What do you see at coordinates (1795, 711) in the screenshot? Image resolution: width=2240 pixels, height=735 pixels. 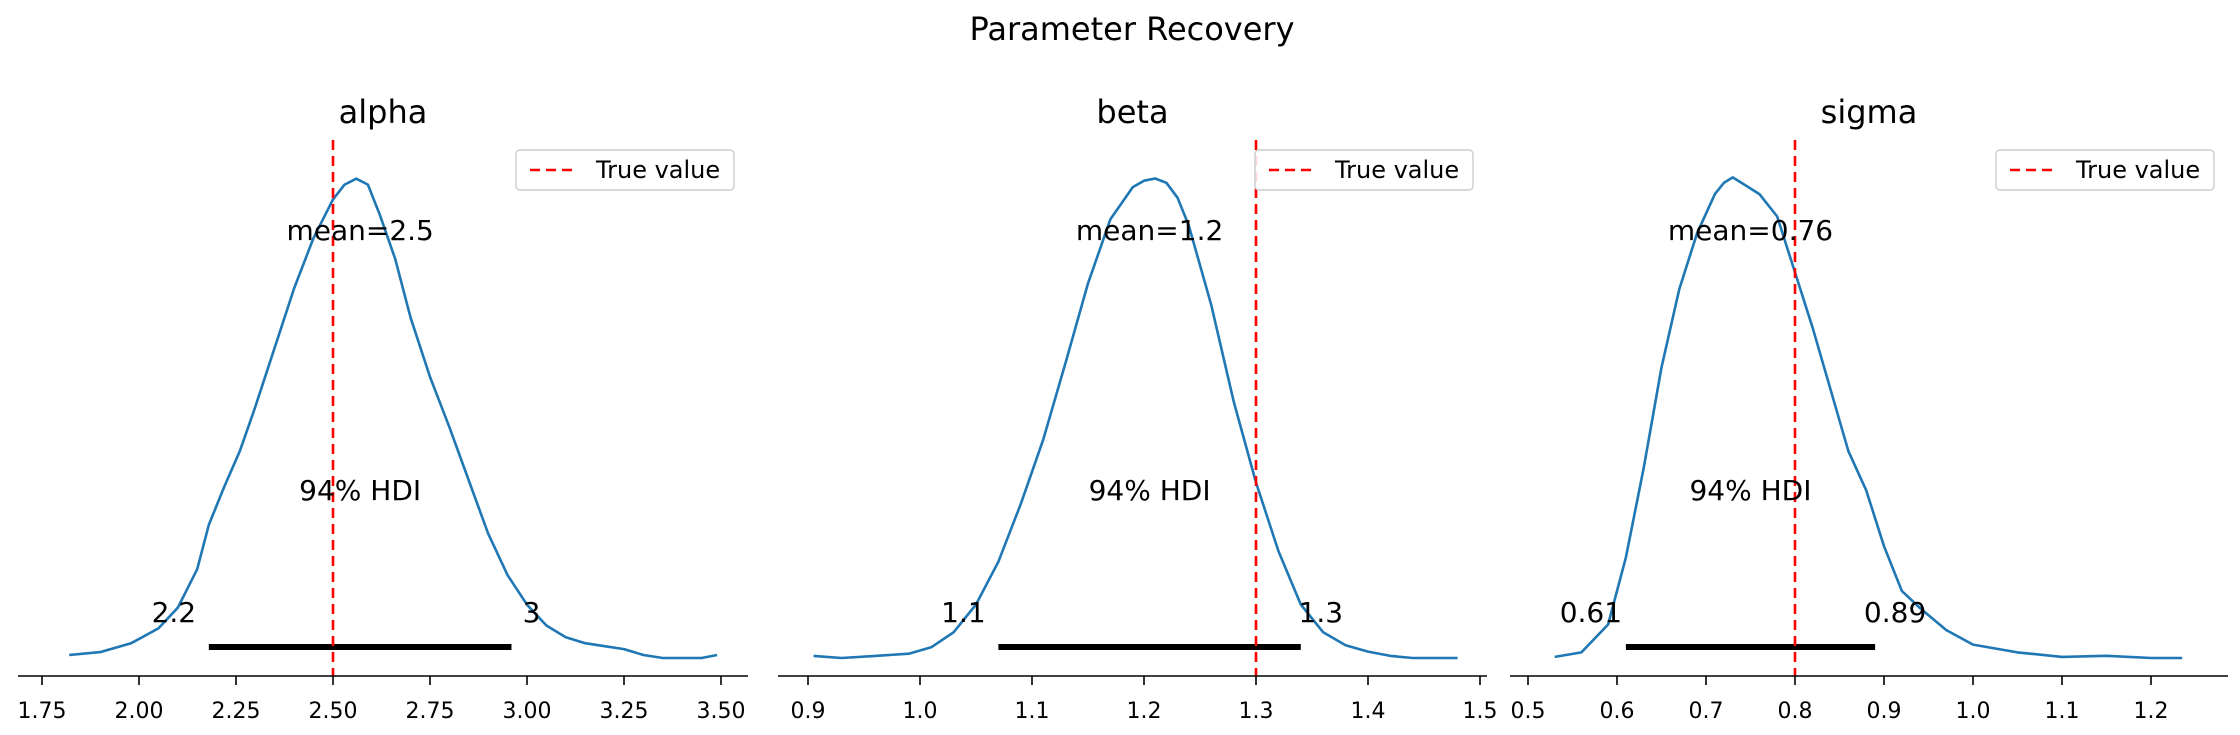 I see `x-tick-label: 0.8` at bounding box center [1795, 711].